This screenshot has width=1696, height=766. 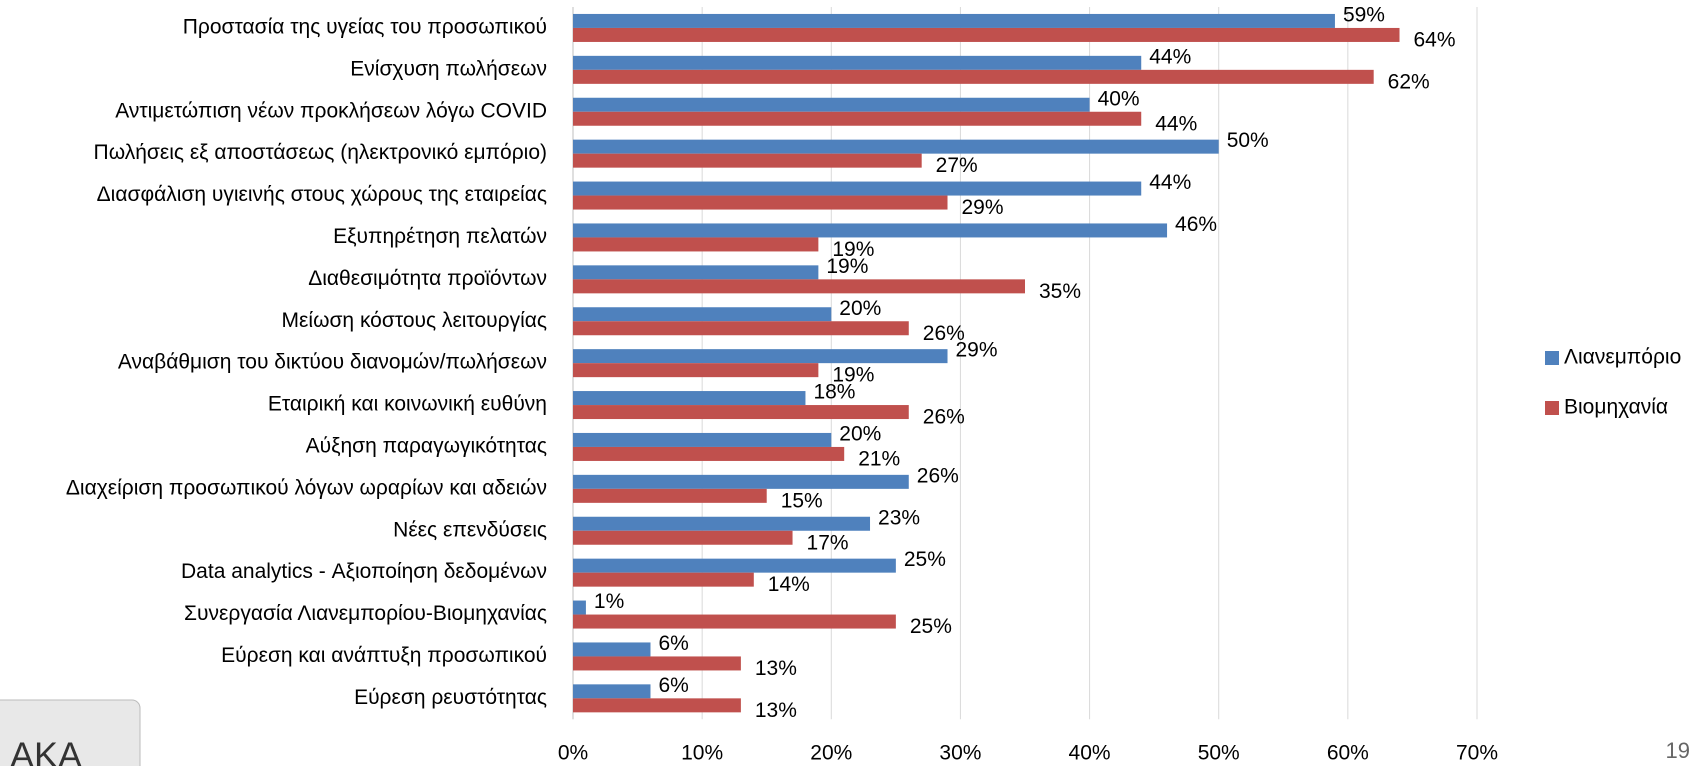 What do you see at coordinates (802, 500) in the screenshot?
I see `value-label: 15%` at bounding box center [802, 500].